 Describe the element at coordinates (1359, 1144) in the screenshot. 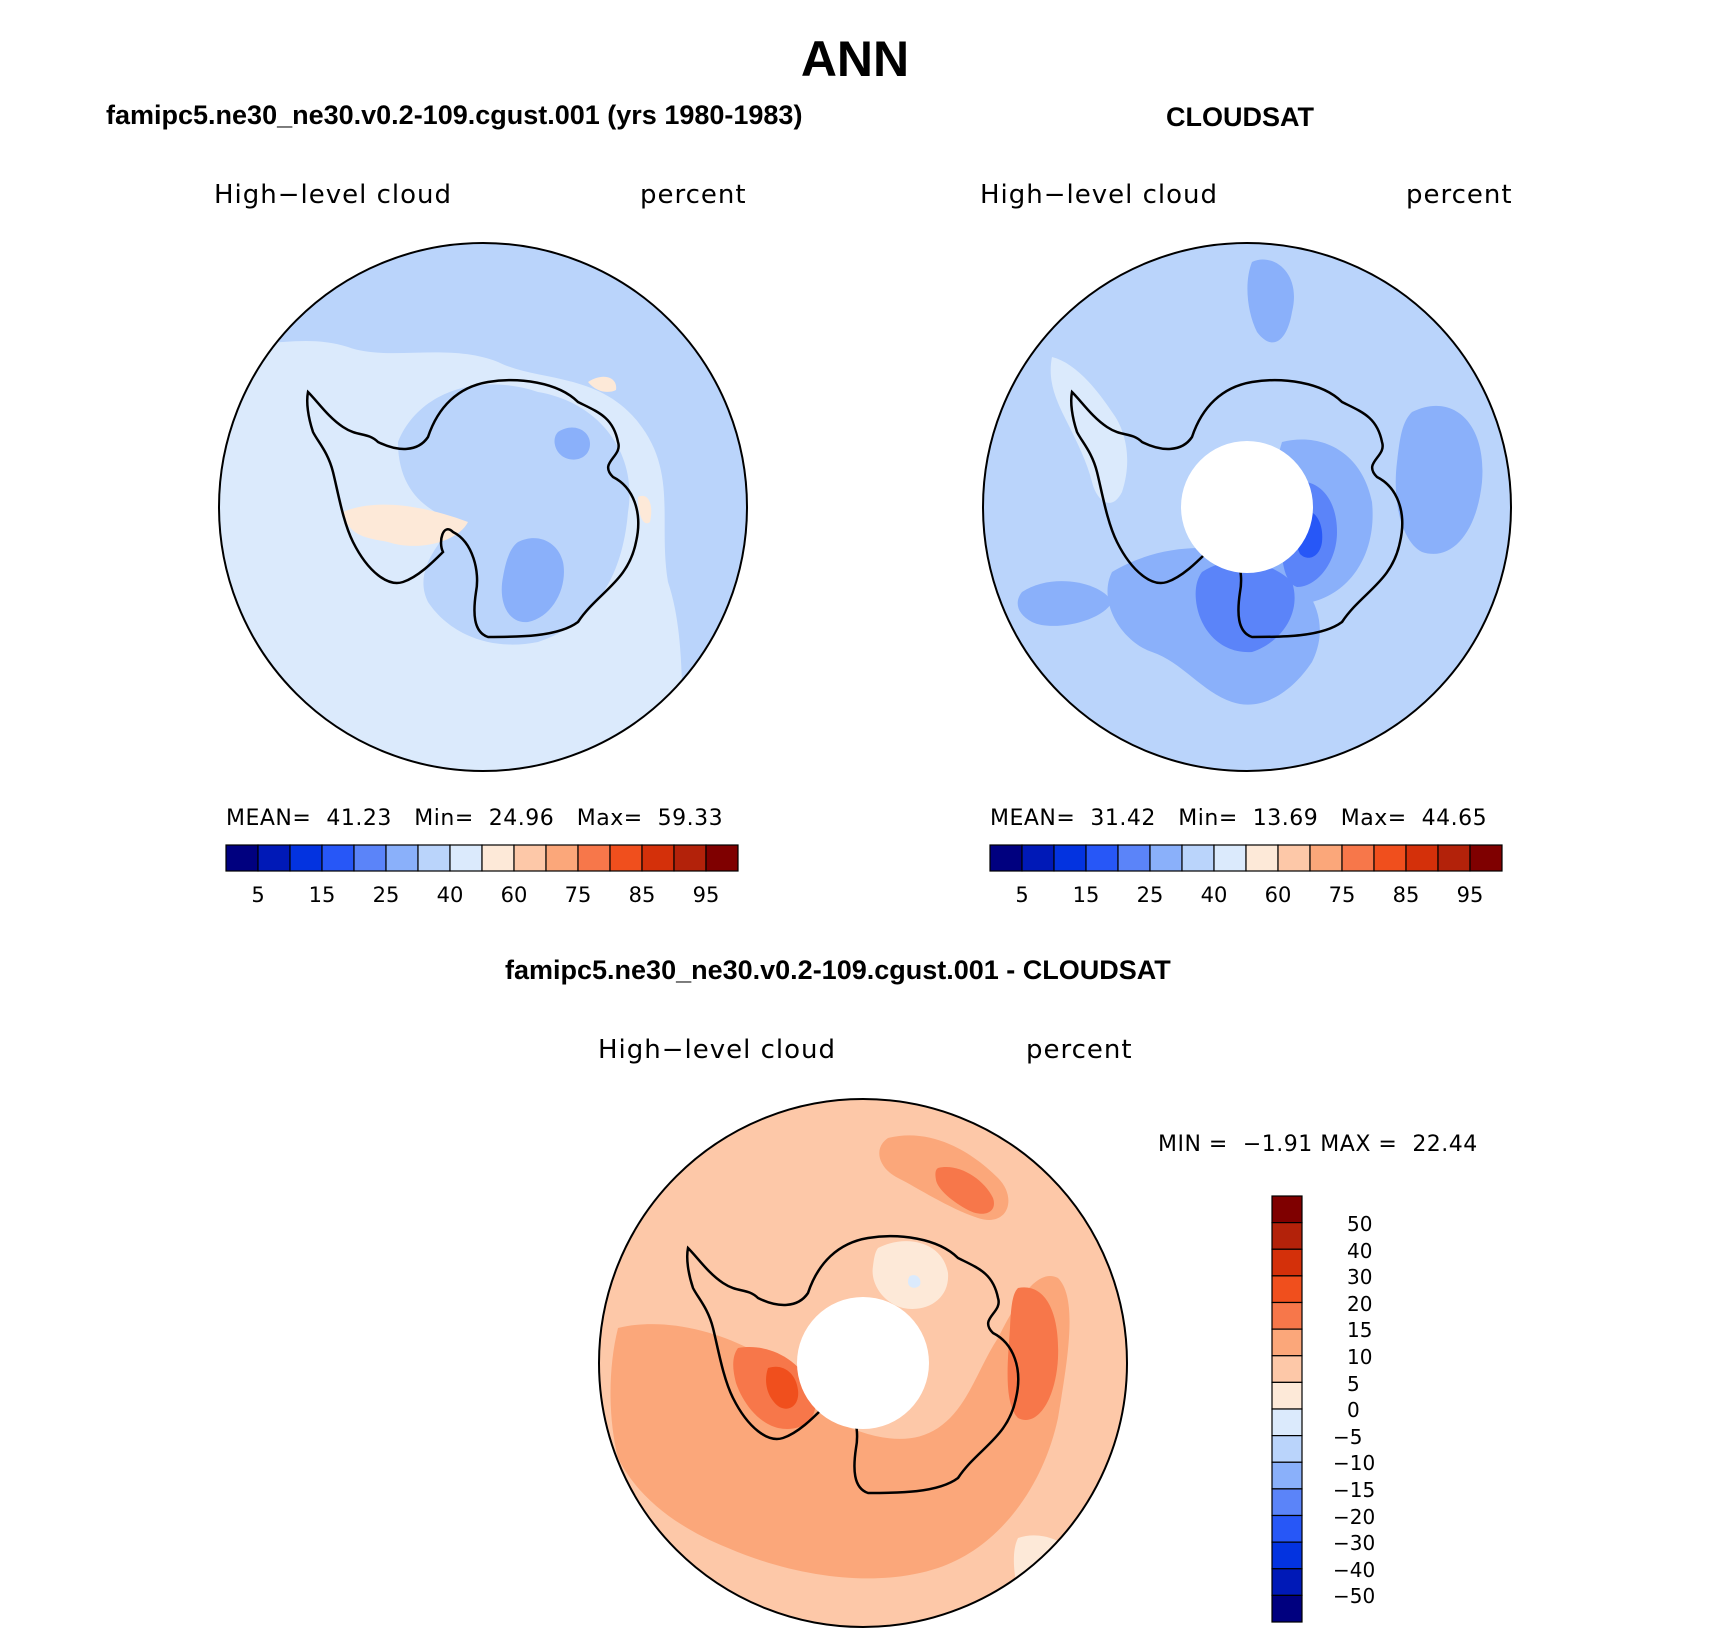

I see `panel3-max-label: MAX =` at that location.